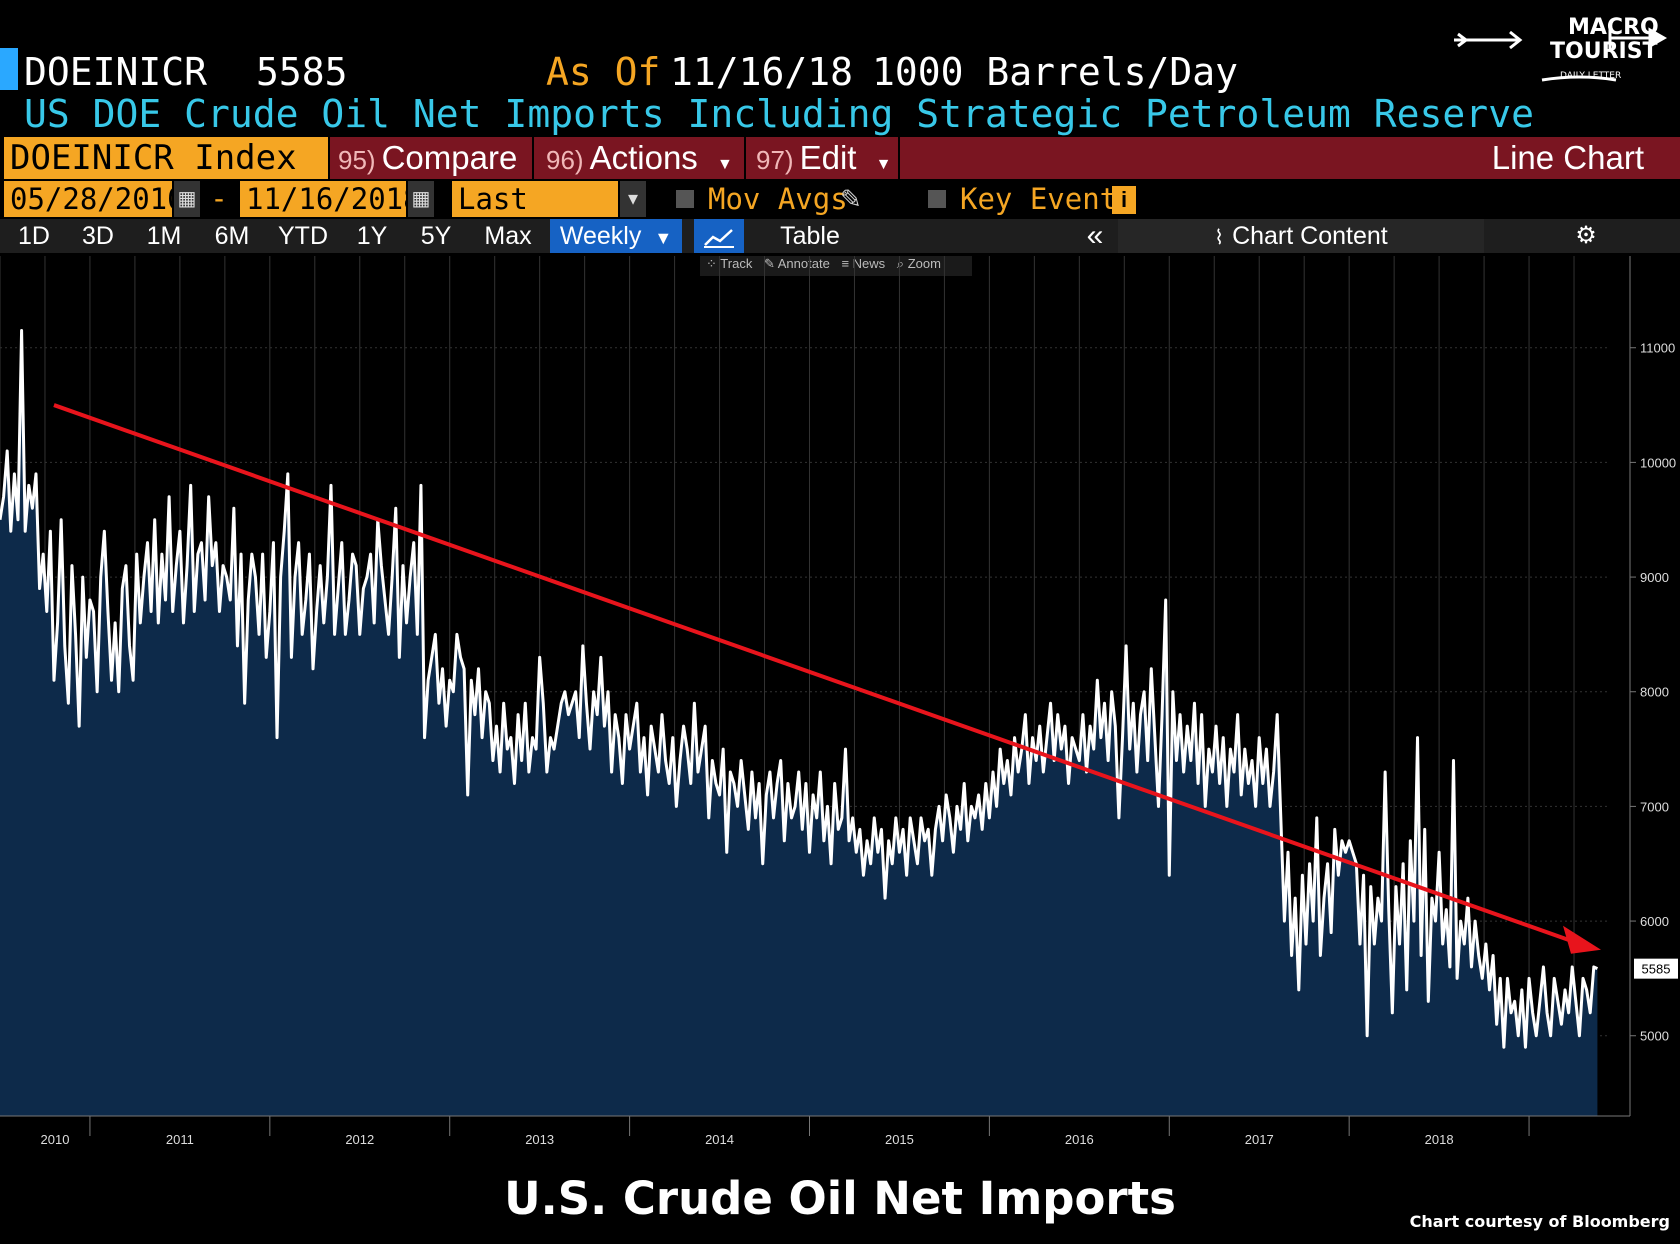 This screenshot has height=1244, width=1680. What do you see at coordinates (164, 236) in the screenshot?
I see `period-1m: 1M` at bounding box center [164, 236].